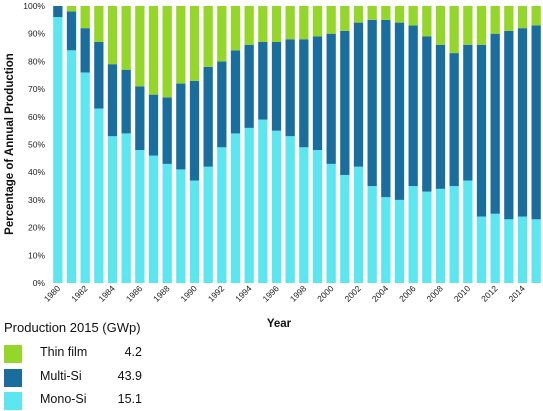  I want to click on x-tick-label: 1988, so click(161, 293).